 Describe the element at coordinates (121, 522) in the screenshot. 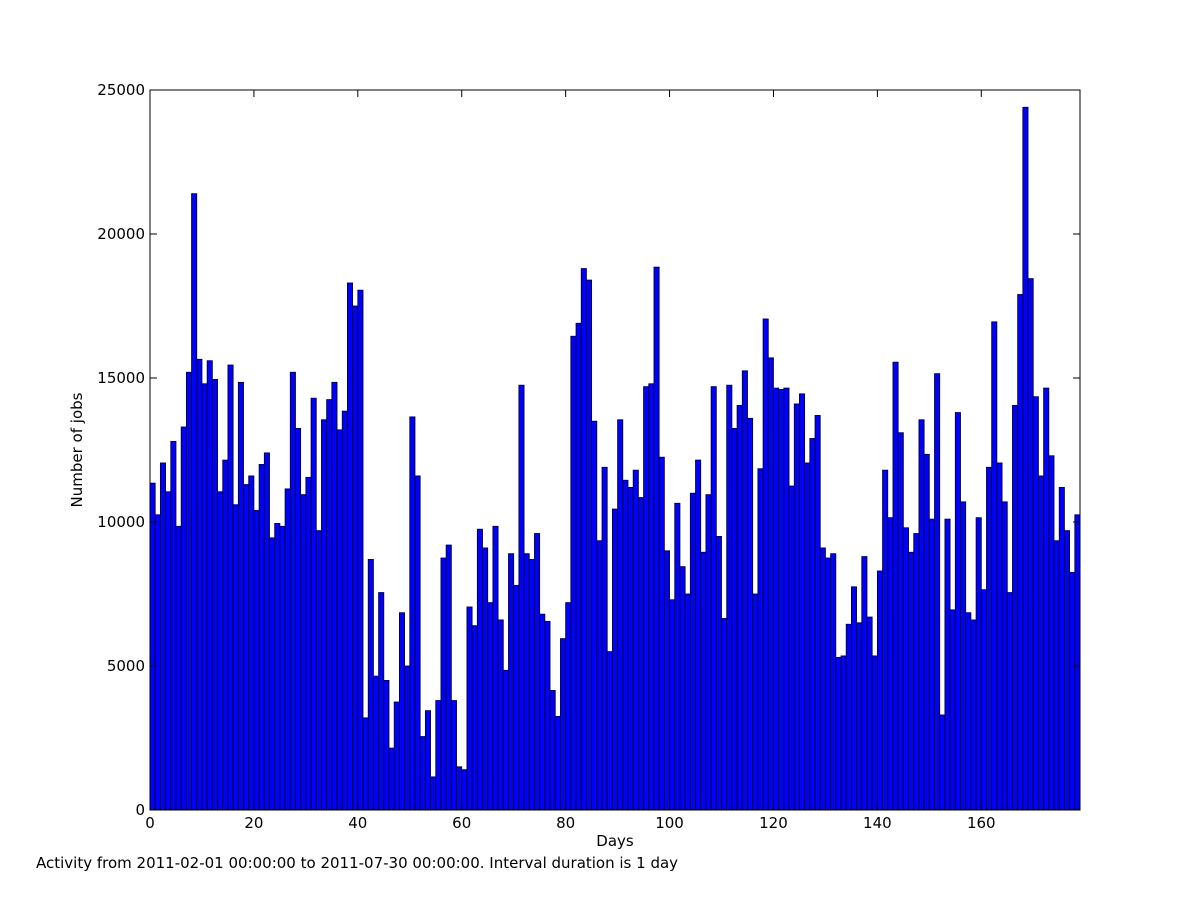

I see `y-tick-label: 10000` at that location.